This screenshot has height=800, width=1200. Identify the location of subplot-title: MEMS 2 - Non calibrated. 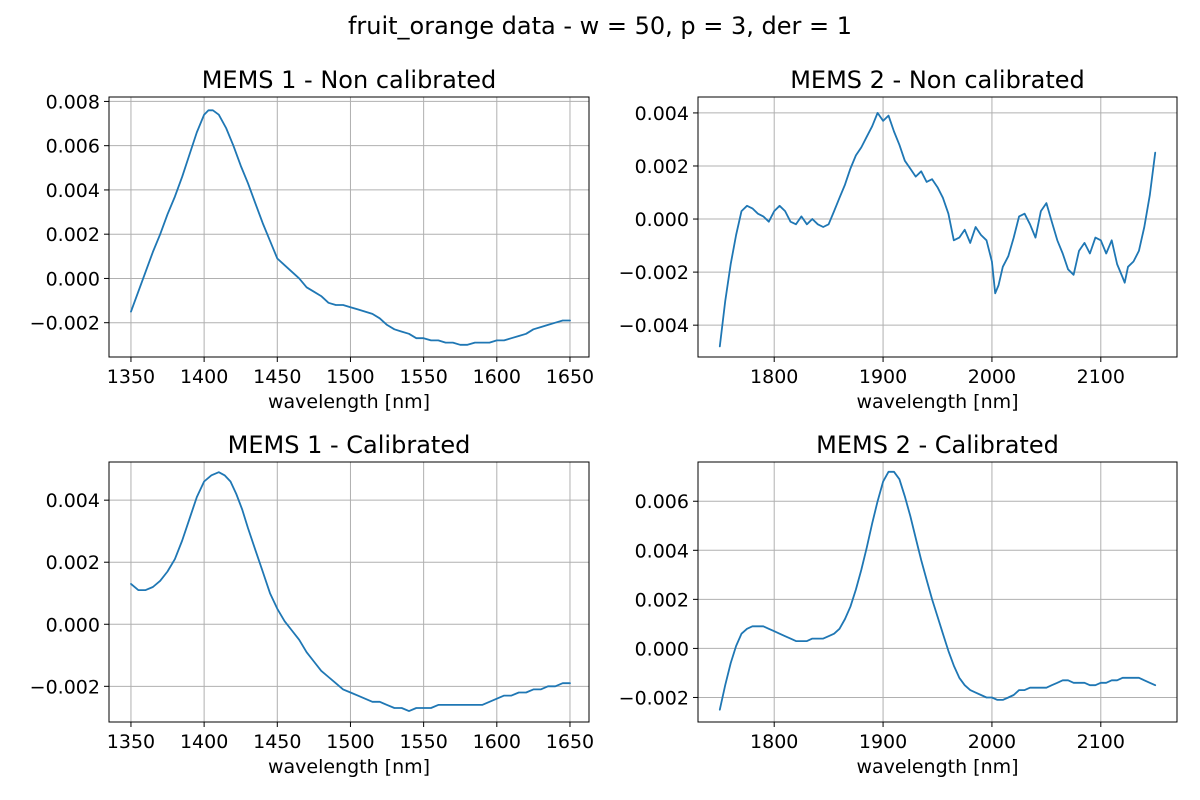
(937, 80).